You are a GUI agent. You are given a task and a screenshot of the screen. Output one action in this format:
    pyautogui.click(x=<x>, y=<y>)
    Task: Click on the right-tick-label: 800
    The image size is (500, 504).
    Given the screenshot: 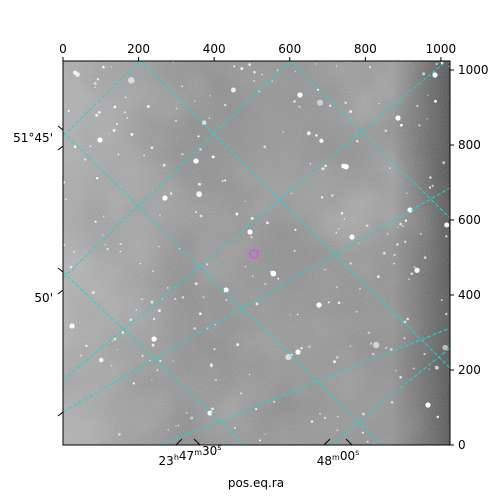 What is the action you would take?
    pyautogui.click(x=469, y=145)
    